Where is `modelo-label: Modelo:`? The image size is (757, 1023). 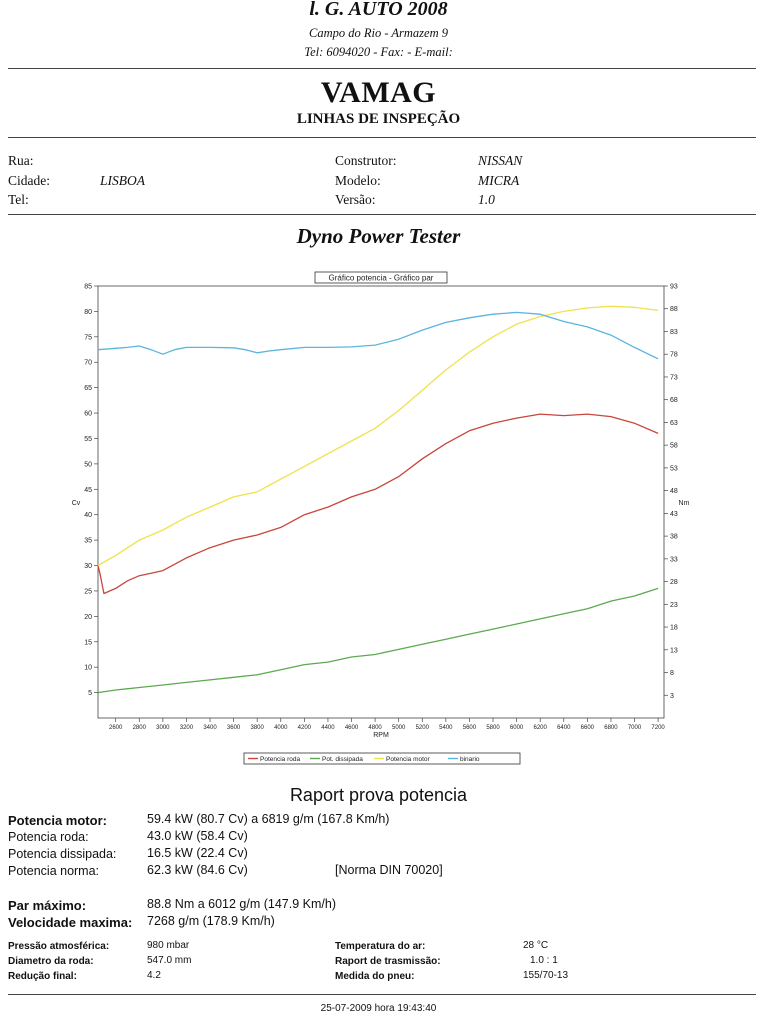 modelo-label: Modelo: is located at coordinates (358, 180).